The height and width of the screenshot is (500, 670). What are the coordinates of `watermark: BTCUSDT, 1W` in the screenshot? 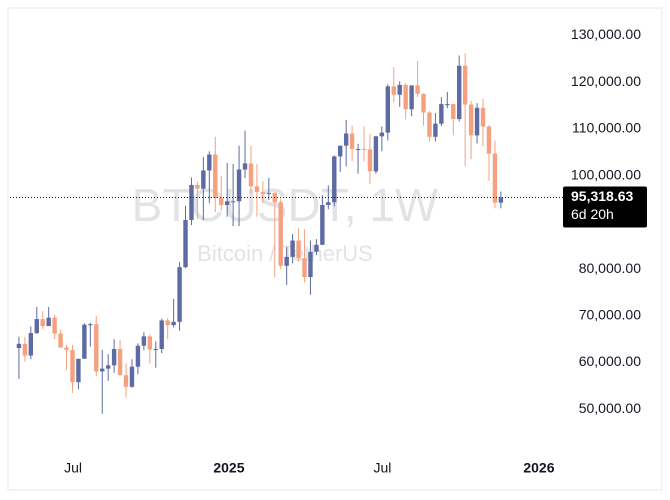 It's located at (285, 205).